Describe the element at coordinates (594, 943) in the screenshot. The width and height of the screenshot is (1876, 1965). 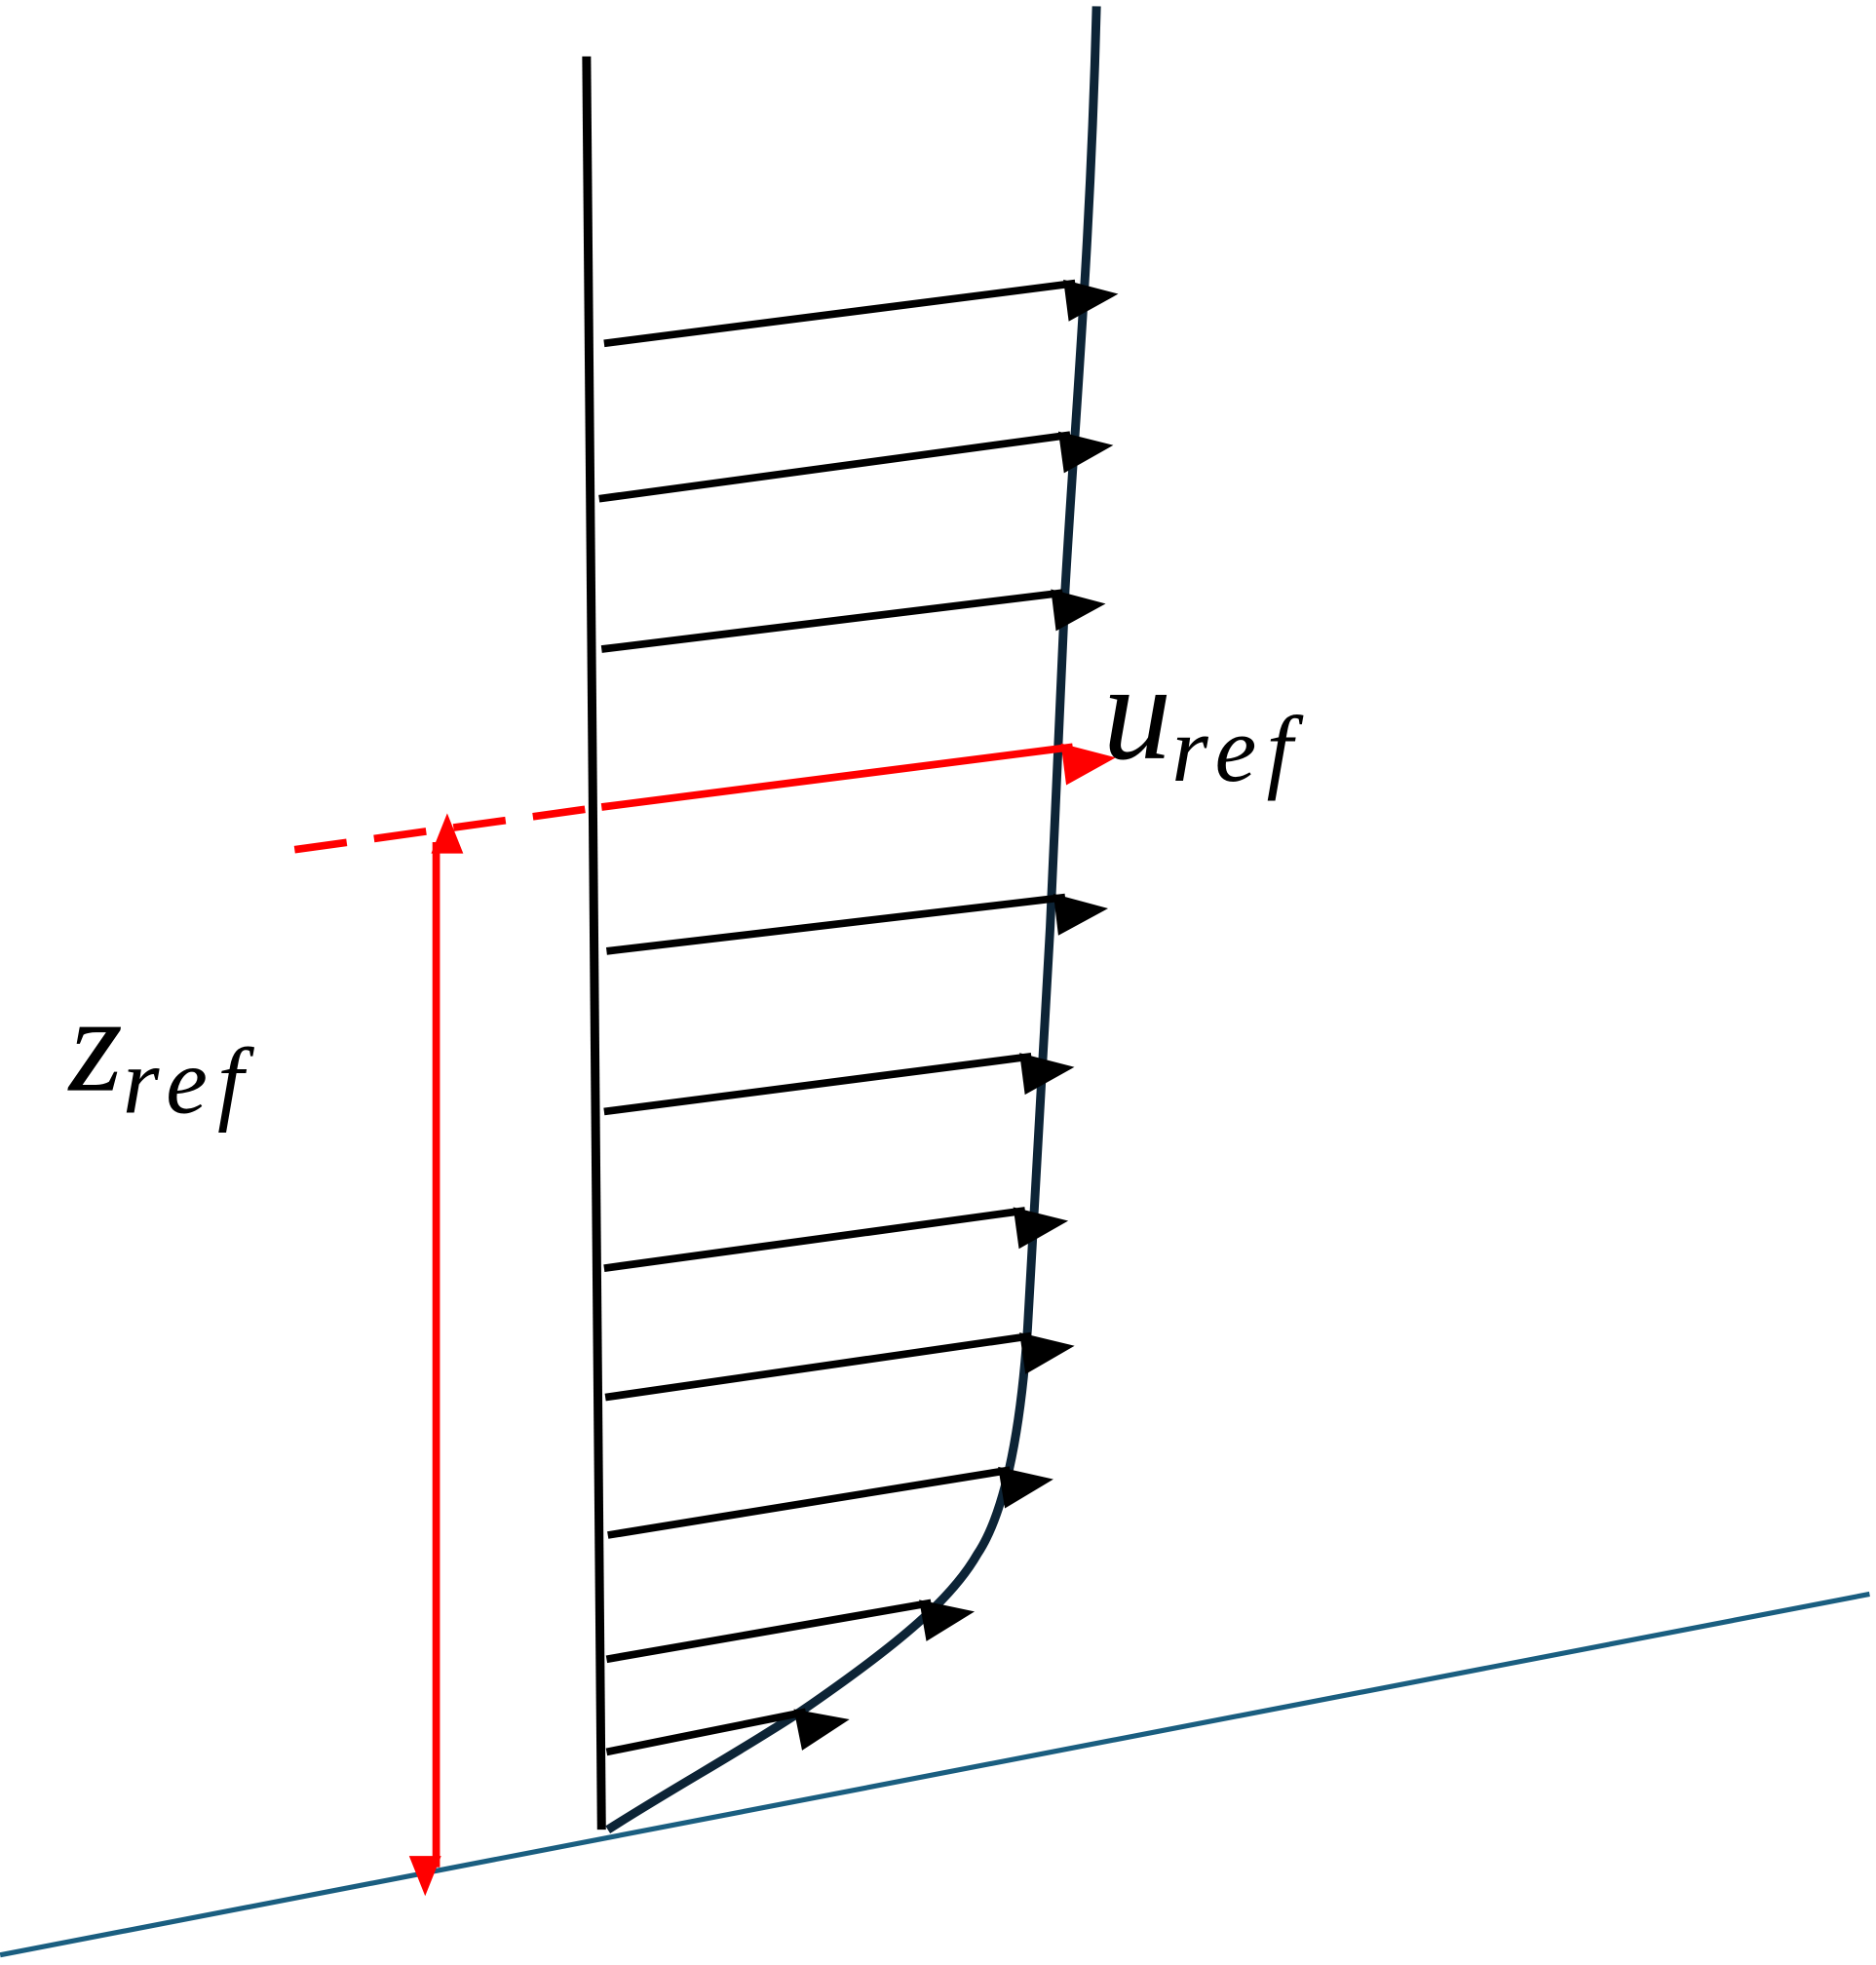
I see `axis` at that location.